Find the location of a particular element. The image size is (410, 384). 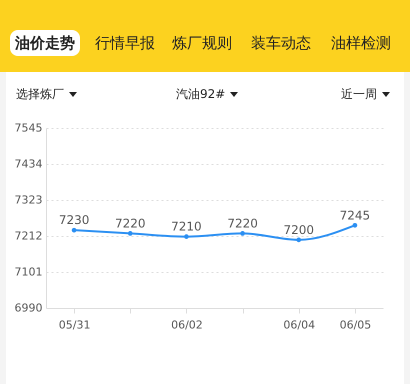

text: 选择炼厂 is located at coordinates (40, 94).